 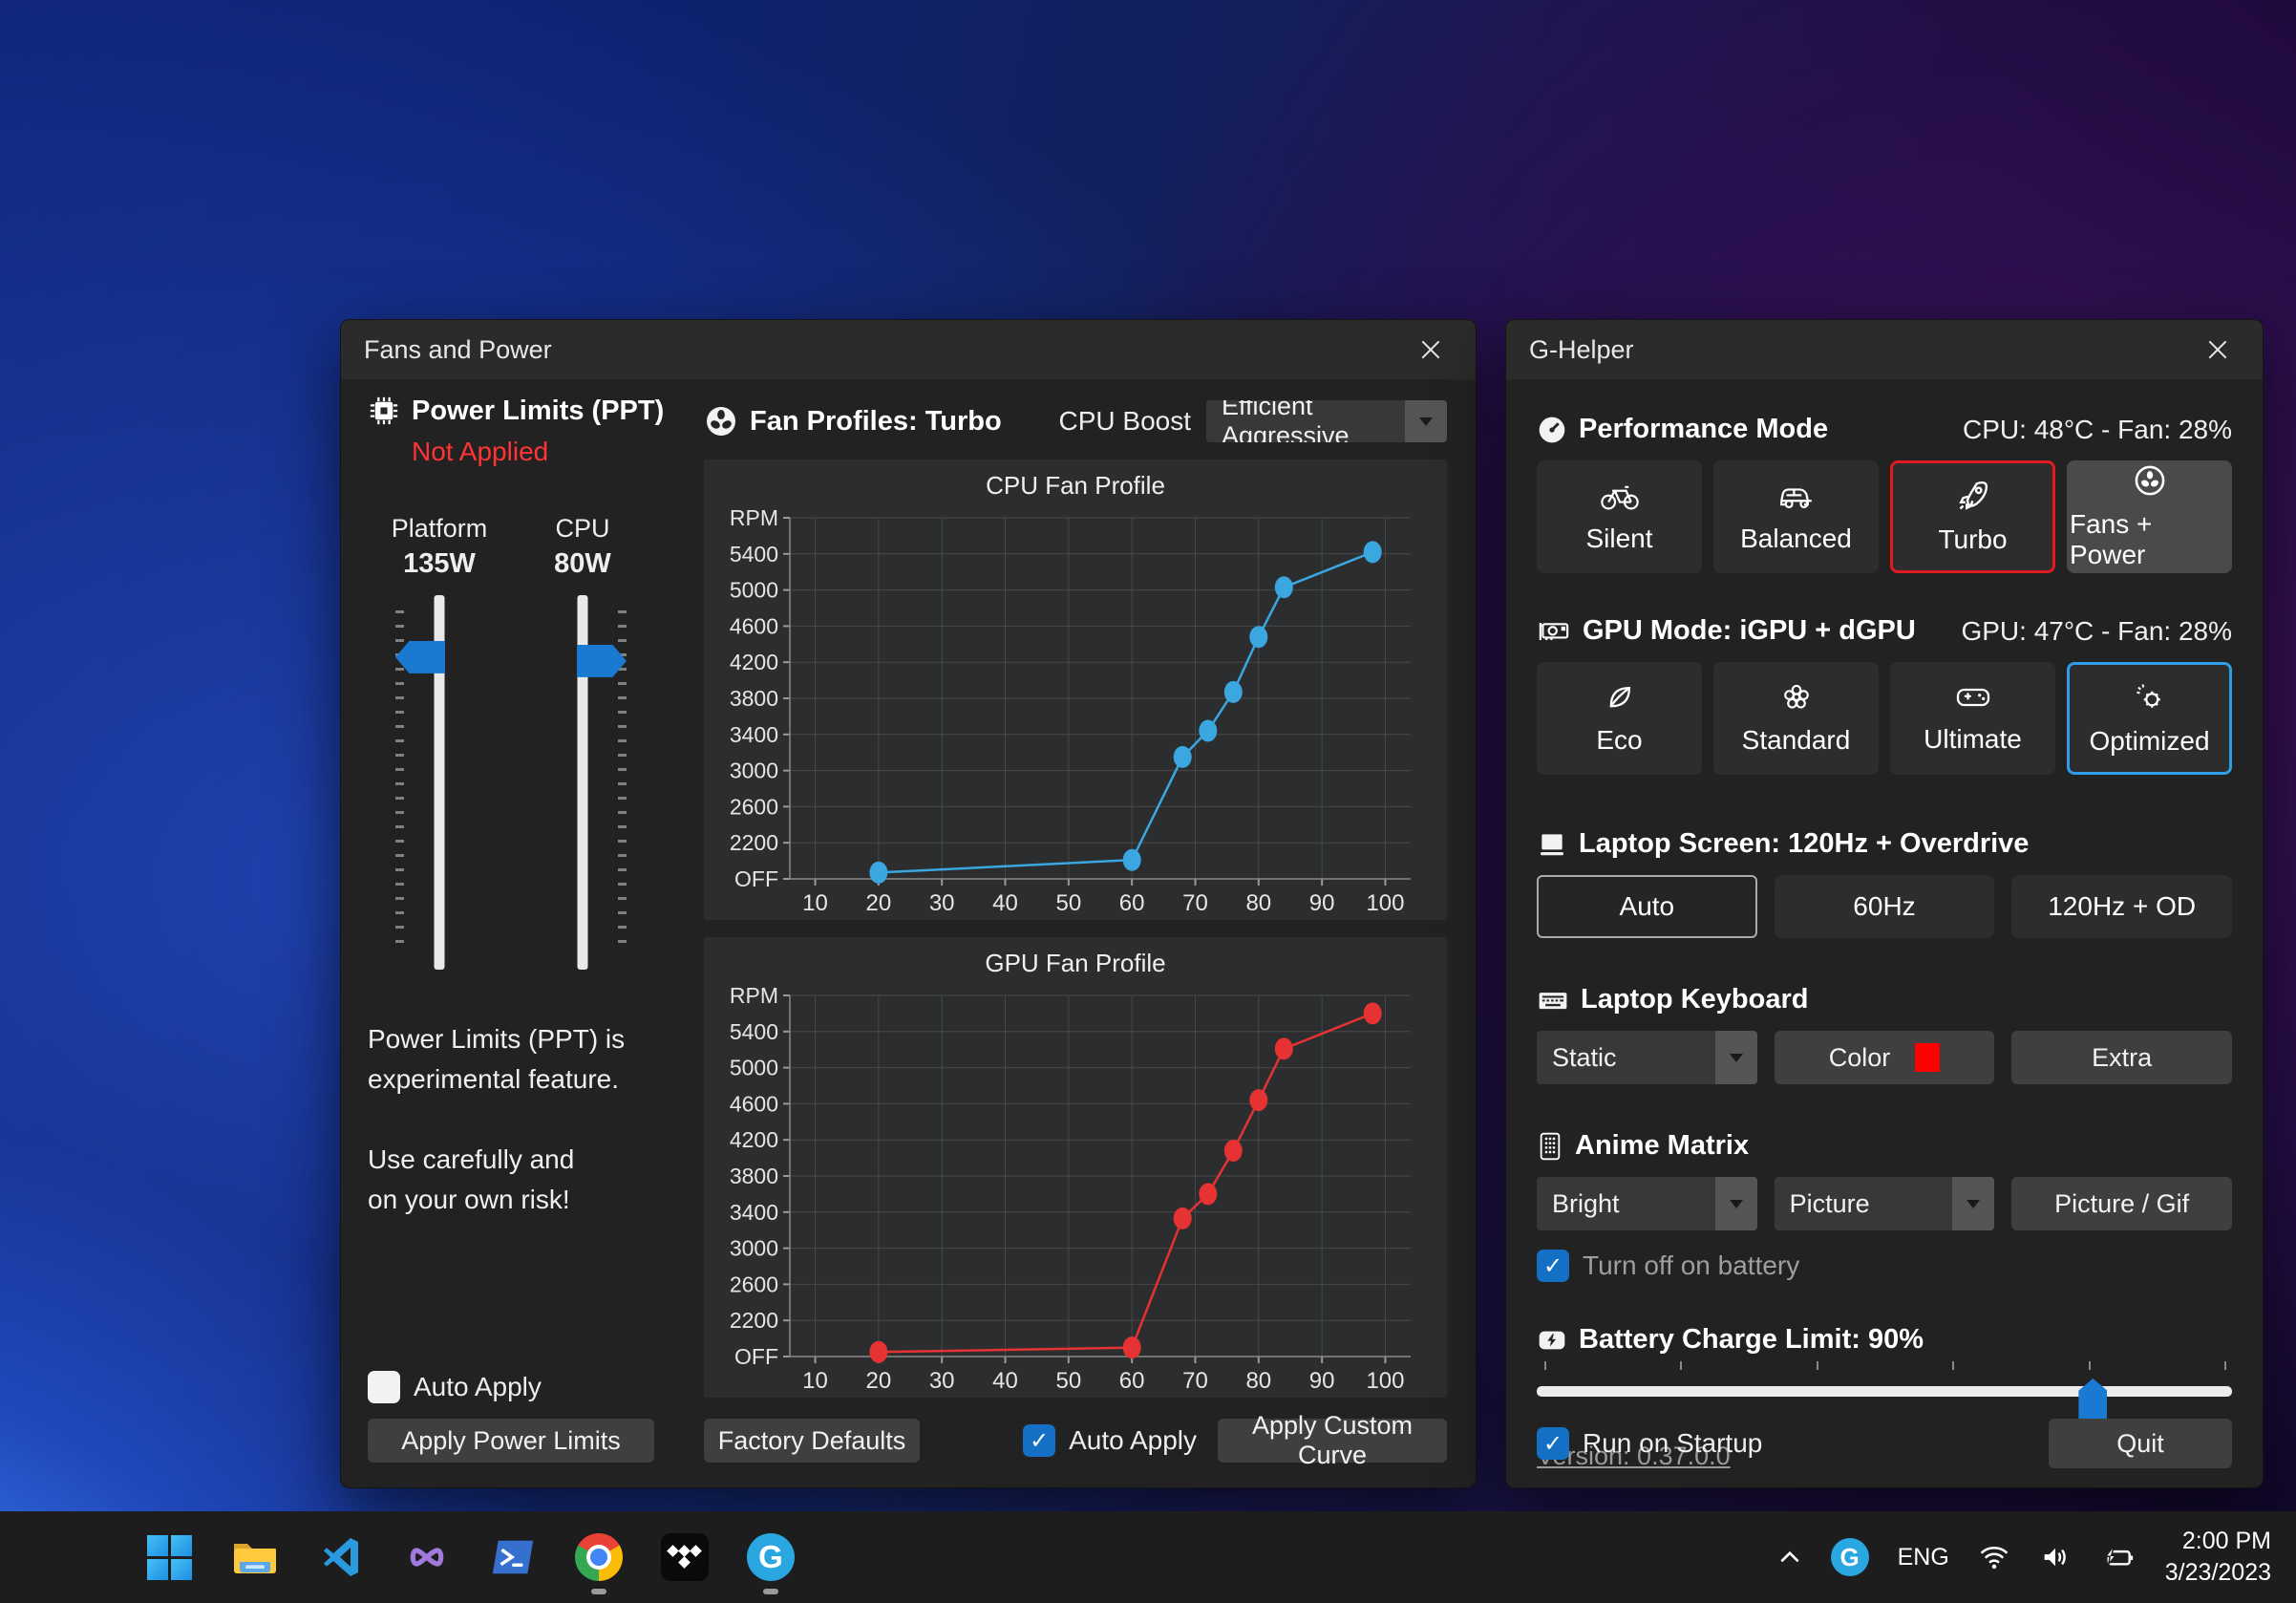 I want to click on vscode-button, so click(x=341, y=1557).